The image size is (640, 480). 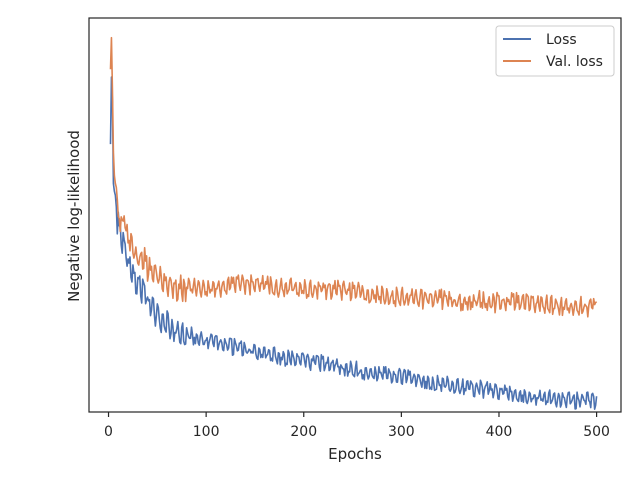 I want to click on x-tick-label: 100, so click(x=206, y=432).